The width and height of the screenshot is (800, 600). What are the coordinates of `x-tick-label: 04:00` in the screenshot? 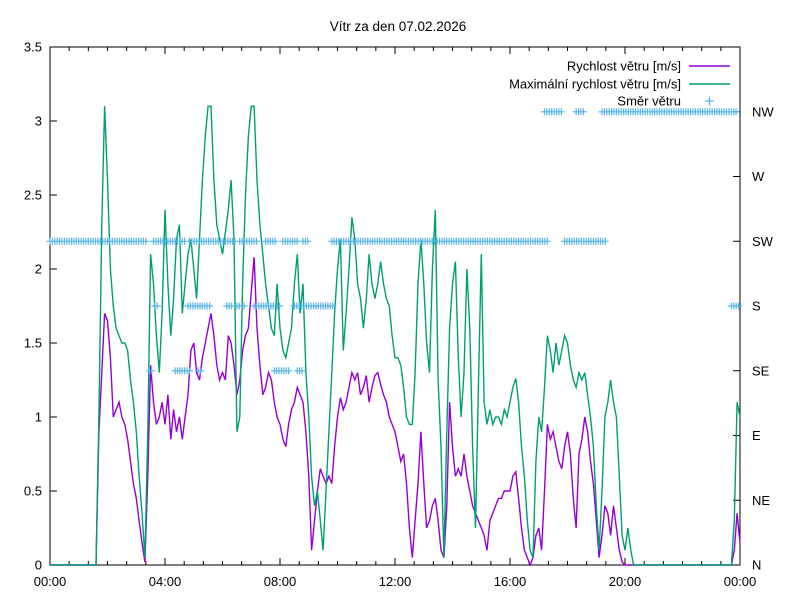 It's located at (165, 581).